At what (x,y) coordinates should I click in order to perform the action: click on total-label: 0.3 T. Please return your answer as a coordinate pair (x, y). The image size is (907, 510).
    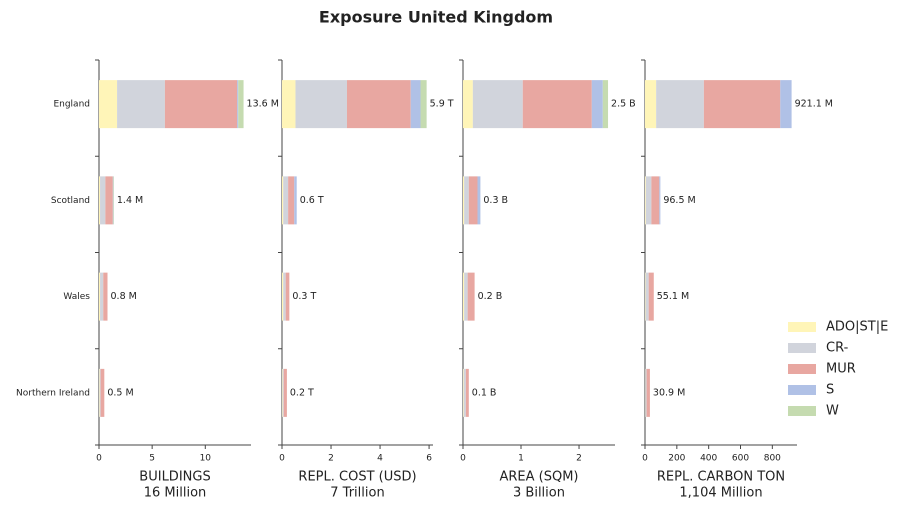
    Looking at the image, I should click on (304, 296).